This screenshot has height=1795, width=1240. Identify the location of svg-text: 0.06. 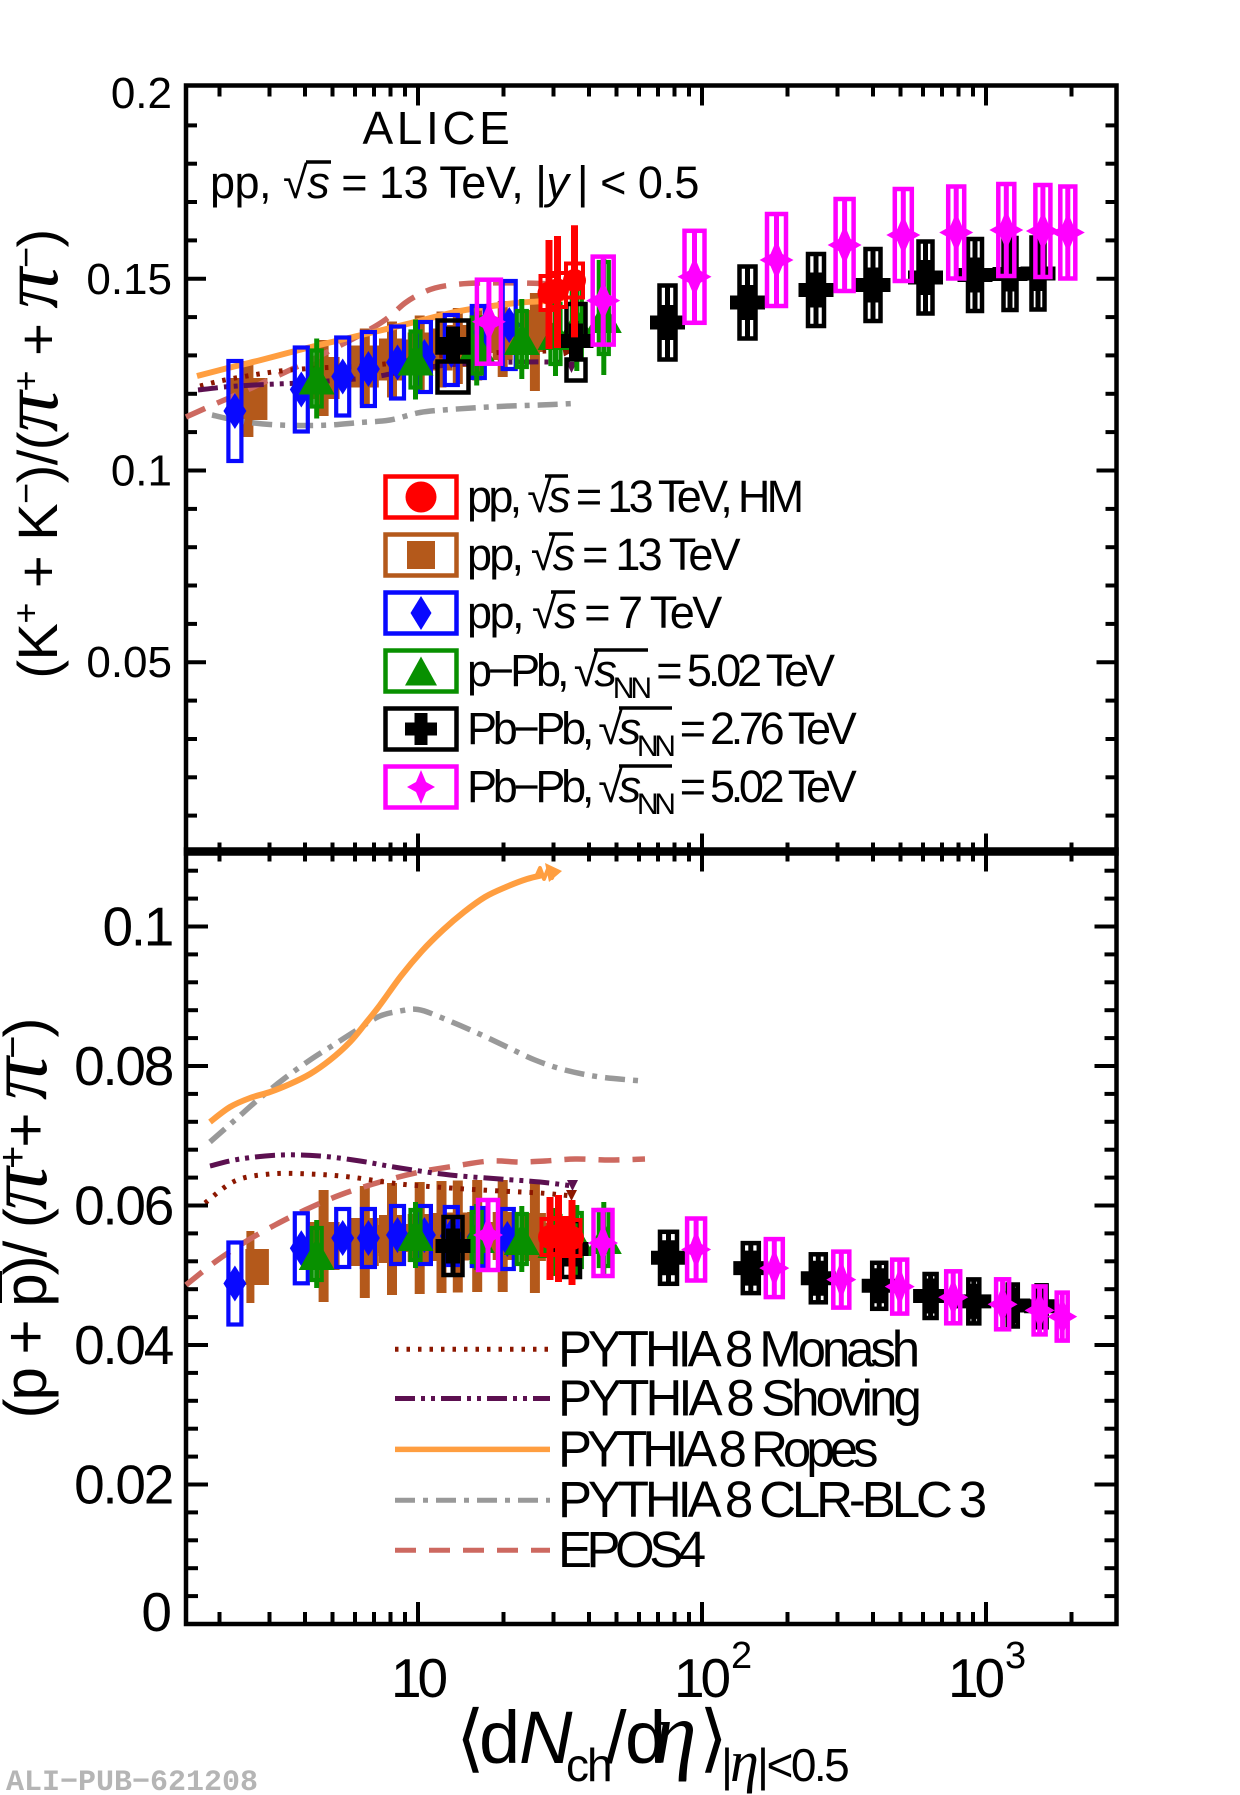
(123, 1206).